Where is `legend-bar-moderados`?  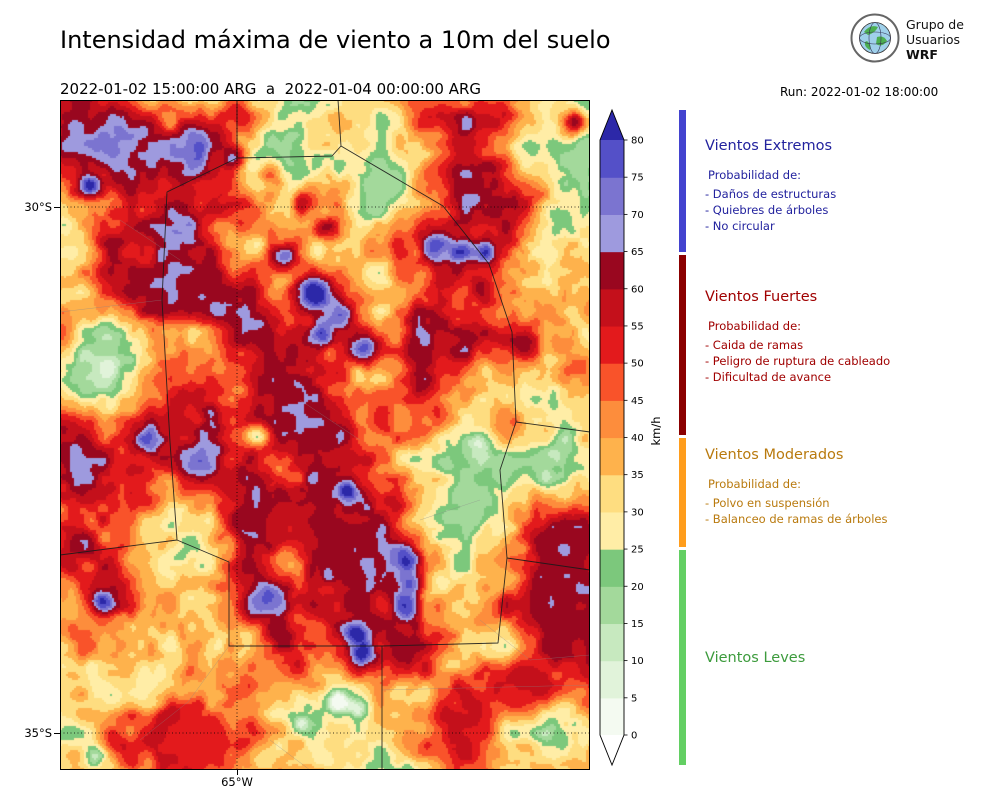
legend-bar-moderados is located at coordinates (682, 492).